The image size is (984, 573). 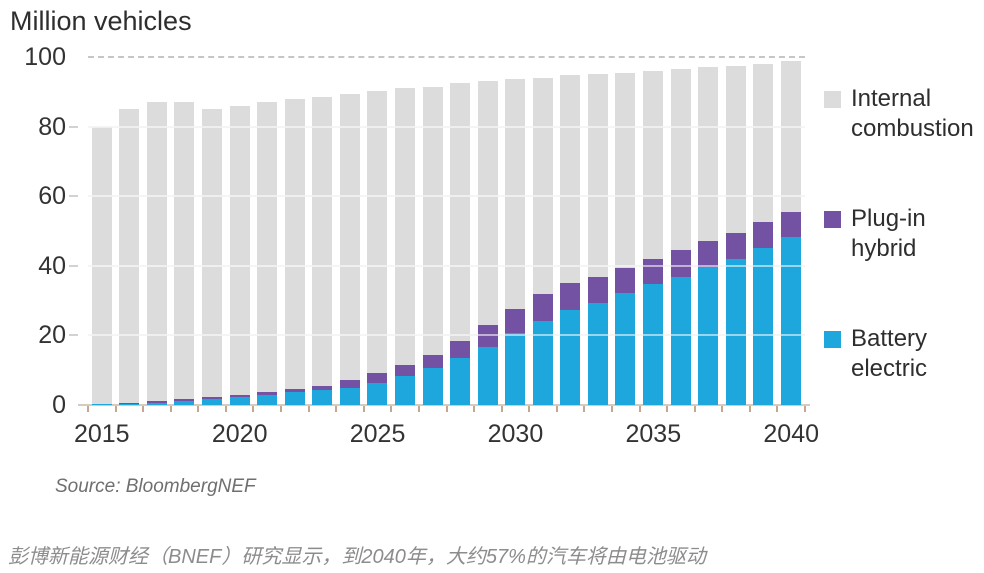 I want to click on segment-plug-in-hybrid-2020, so click(x=239, y=396).